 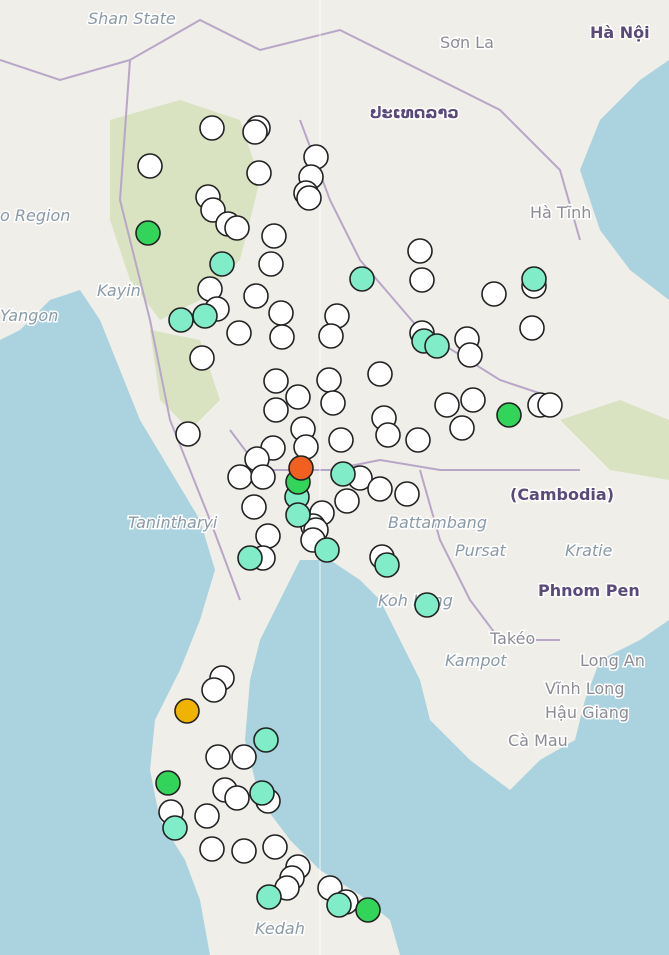 What do you see at coordinates (620, 32) in the screenshot?
I see `place-label: Hà Nội` at bounding box center [620, 32].